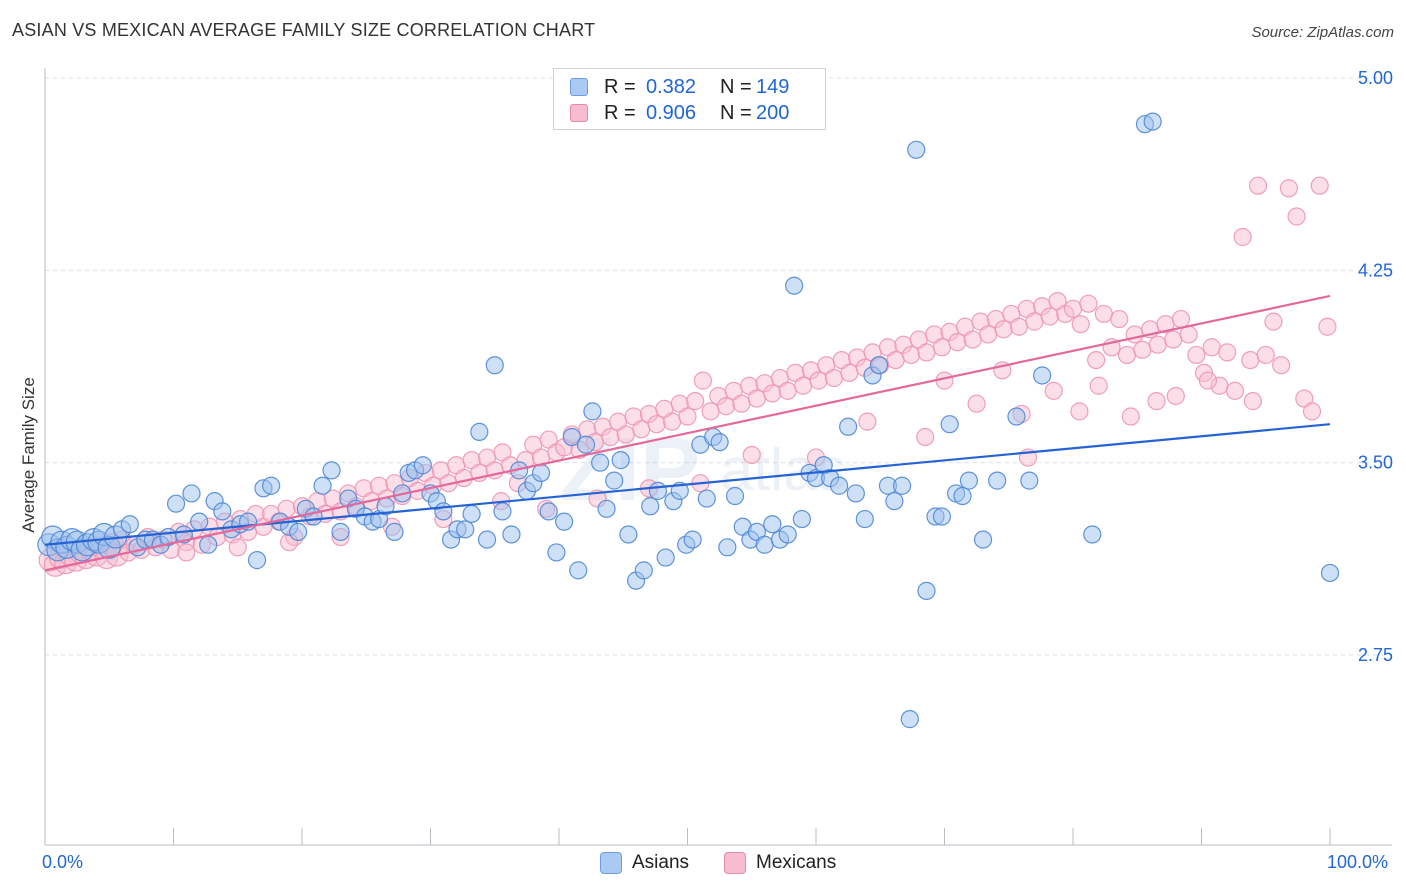 Image resolution: width=1406 pixels, height=892 pixels. I want to click on y-tick-label: 4.25, so click(1375, 270).